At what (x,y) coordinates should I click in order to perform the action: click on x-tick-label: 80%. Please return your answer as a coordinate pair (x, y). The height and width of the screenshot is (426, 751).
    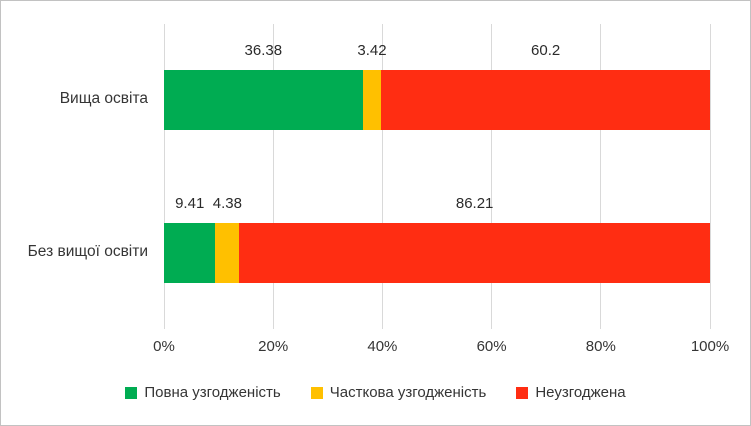
    Looking at the image, I should click on (600, 346).